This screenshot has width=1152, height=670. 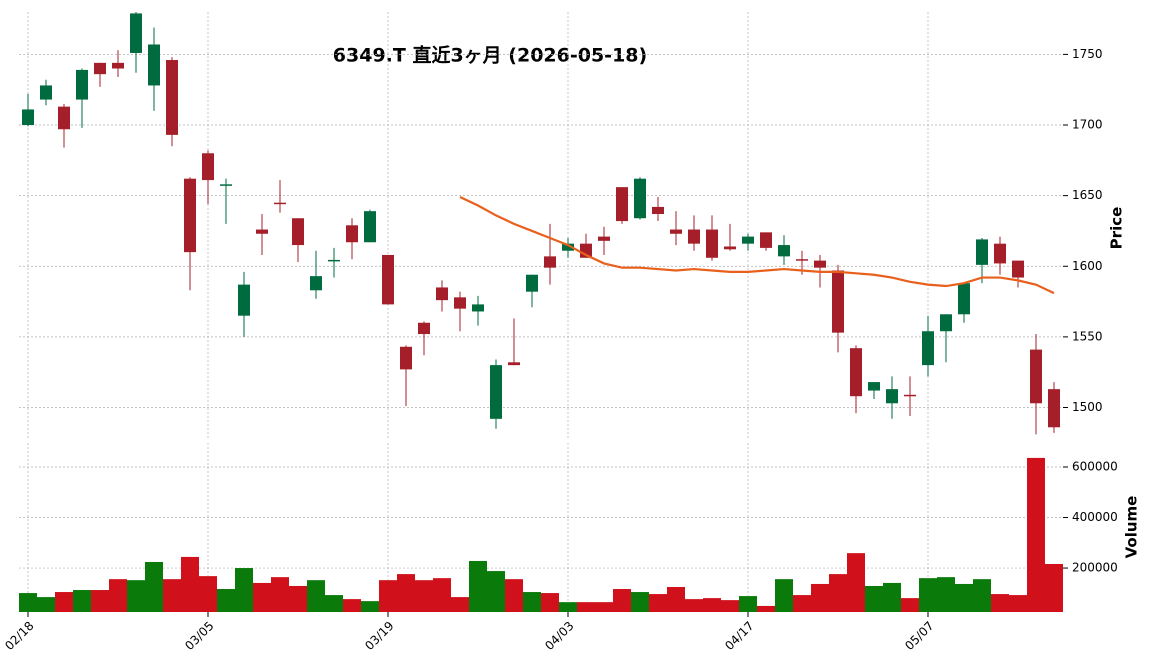 I want to click on y-tick-label: 1550, so click(x=1087, y=336).